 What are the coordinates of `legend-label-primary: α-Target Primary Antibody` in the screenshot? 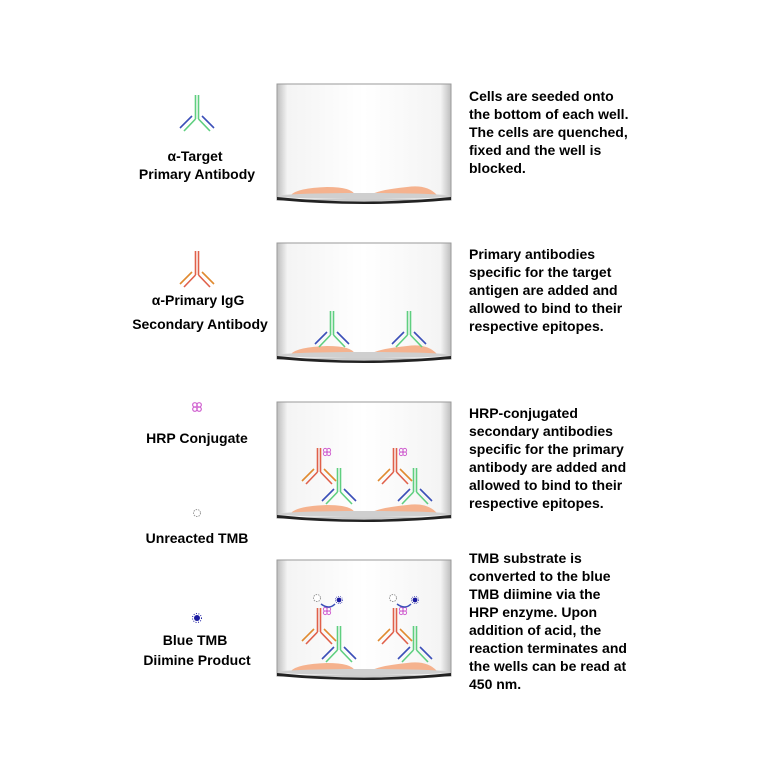 It's located at (197, 165).